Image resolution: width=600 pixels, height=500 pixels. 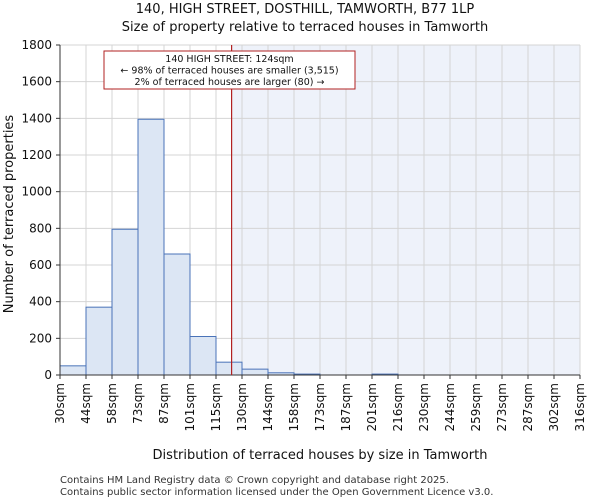 I want to click on y-tick-label: 400, so click(x=40, y=302).